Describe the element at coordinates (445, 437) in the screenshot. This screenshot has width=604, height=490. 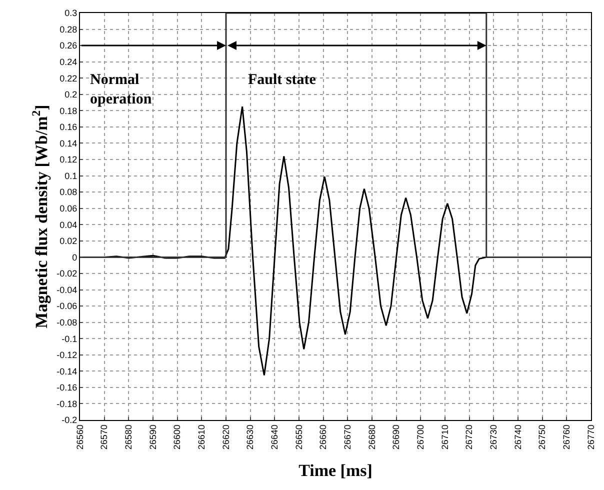
I see `x-tick-label: 26710` at that location.